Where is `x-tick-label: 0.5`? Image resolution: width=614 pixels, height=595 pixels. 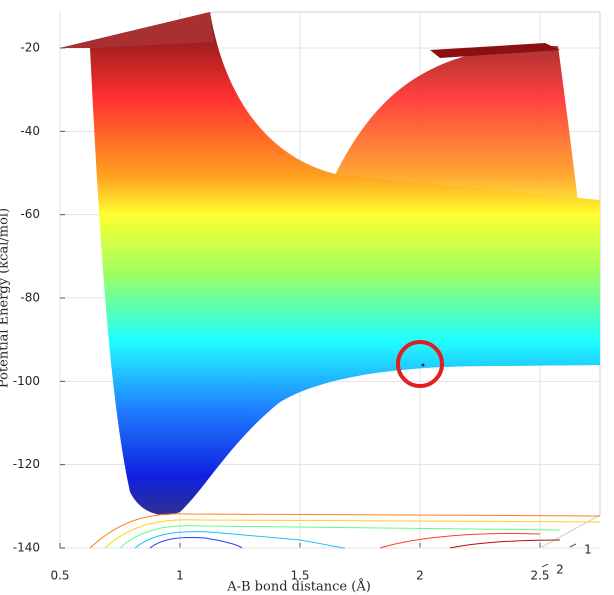 x-tick-label: 0.5 is located at coordinates (59, 576).